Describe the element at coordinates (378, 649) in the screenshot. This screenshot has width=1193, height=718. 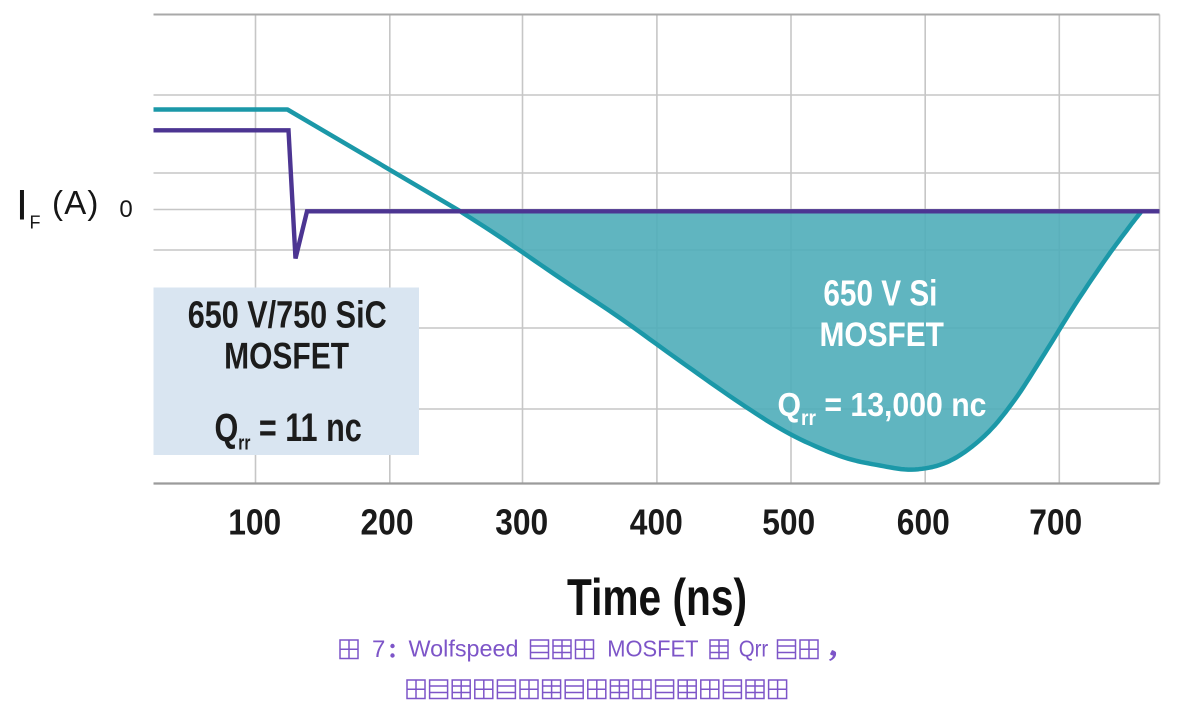
I see `svg-text: 7` at that location.